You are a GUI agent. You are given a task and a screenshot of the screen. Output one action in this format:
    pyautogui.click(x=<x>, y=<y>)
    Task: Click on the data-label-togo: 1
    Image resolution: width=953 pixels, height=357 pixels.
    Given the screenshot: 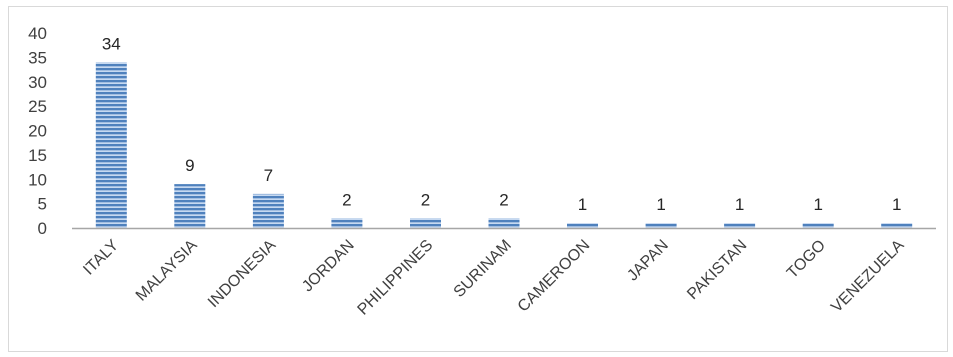 What is the action you would take?
    pyautogui.click(x=817, y=204)
    